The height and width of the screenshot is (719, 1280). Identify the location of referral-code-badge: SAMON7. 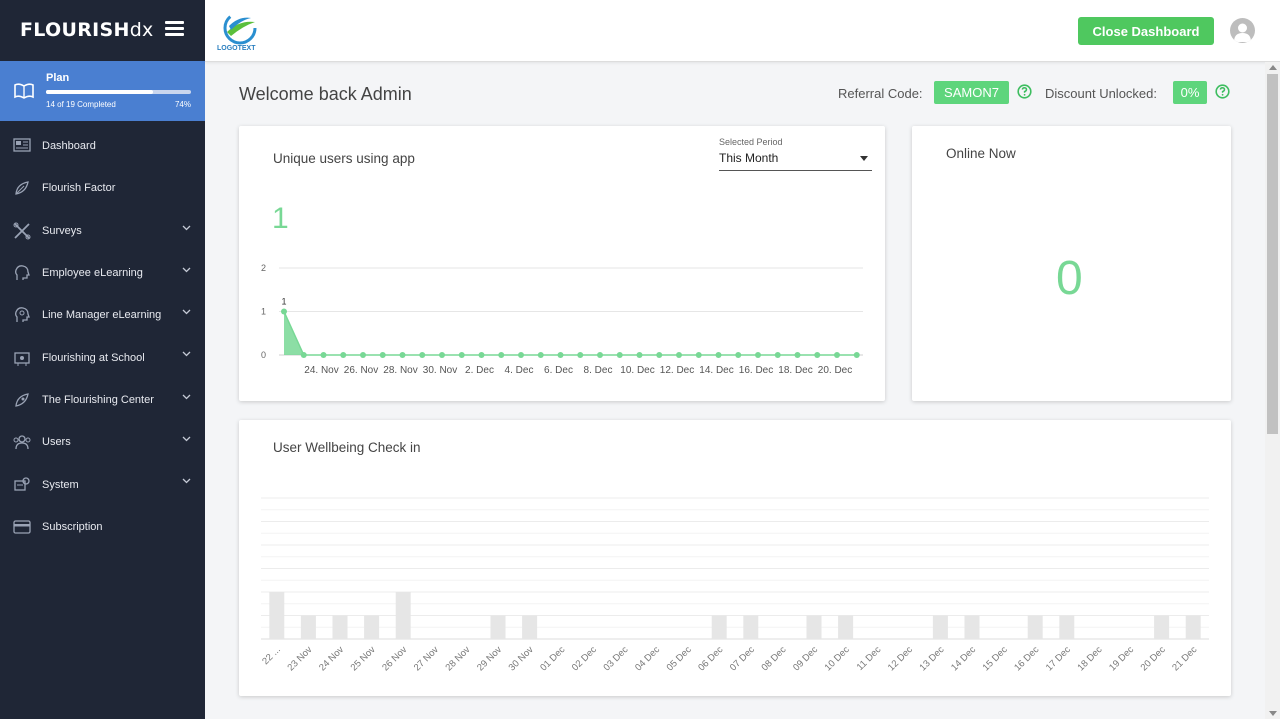
(971, 92).